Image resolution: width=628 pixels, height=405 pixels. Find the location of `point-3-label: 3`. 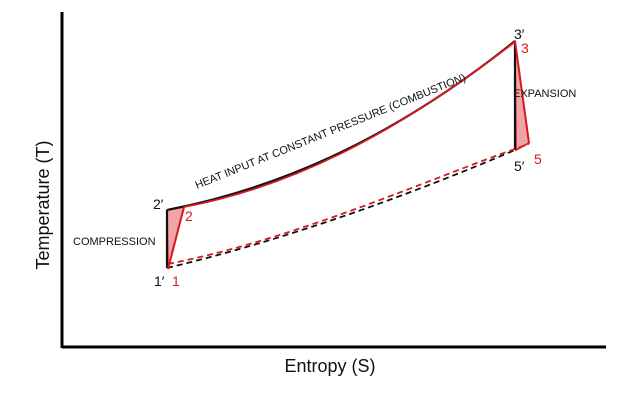

point-3-label: 3 is located at coordinates (525, 48).